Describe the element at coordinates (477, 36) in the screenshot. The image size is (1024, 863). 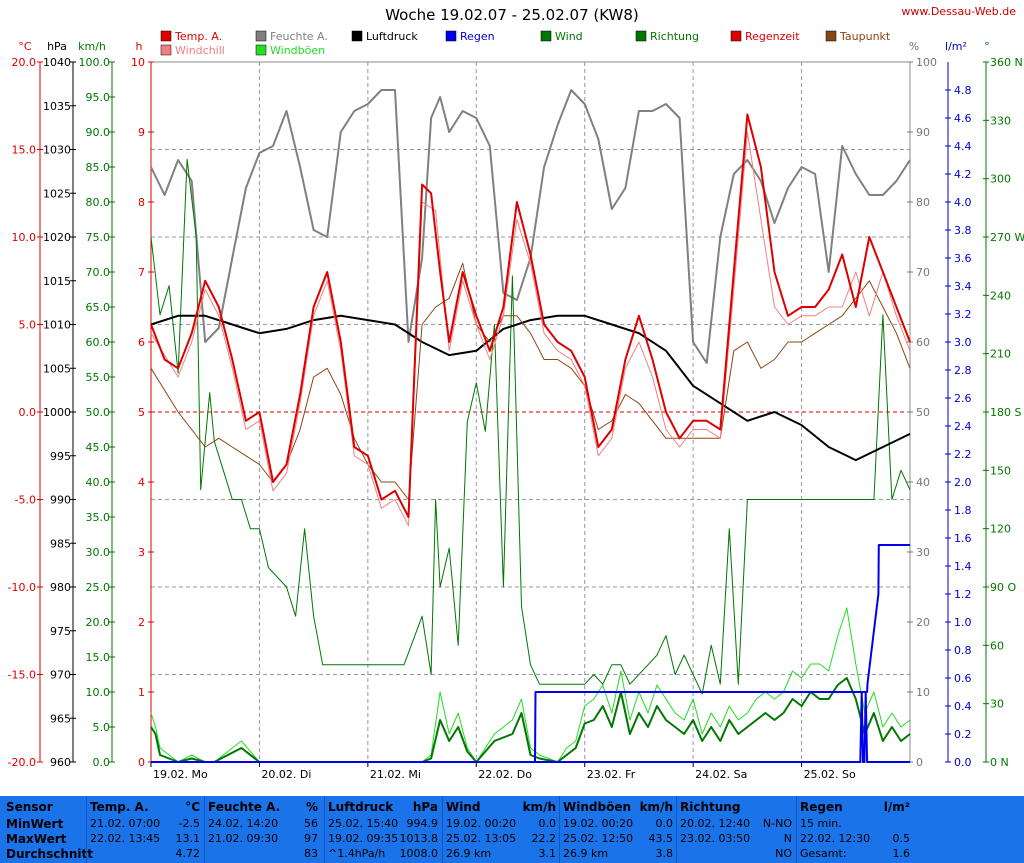
I see `legend-label: Regen` at that location.